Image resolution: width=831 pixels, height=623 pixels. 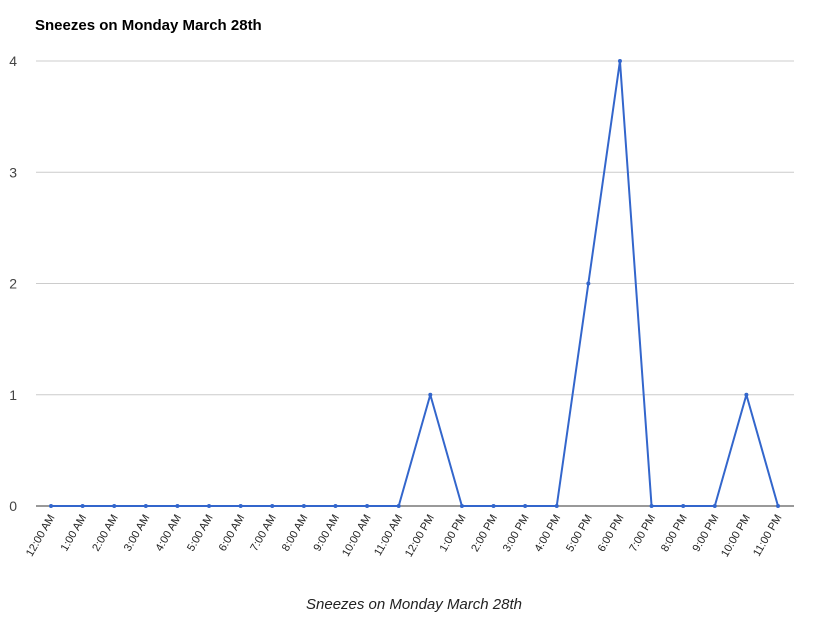 What do you see at coordinates (357, 536) in the screenshot?
I see `x-tick-label: 10:00 AM` at bounding box center [357, 536].